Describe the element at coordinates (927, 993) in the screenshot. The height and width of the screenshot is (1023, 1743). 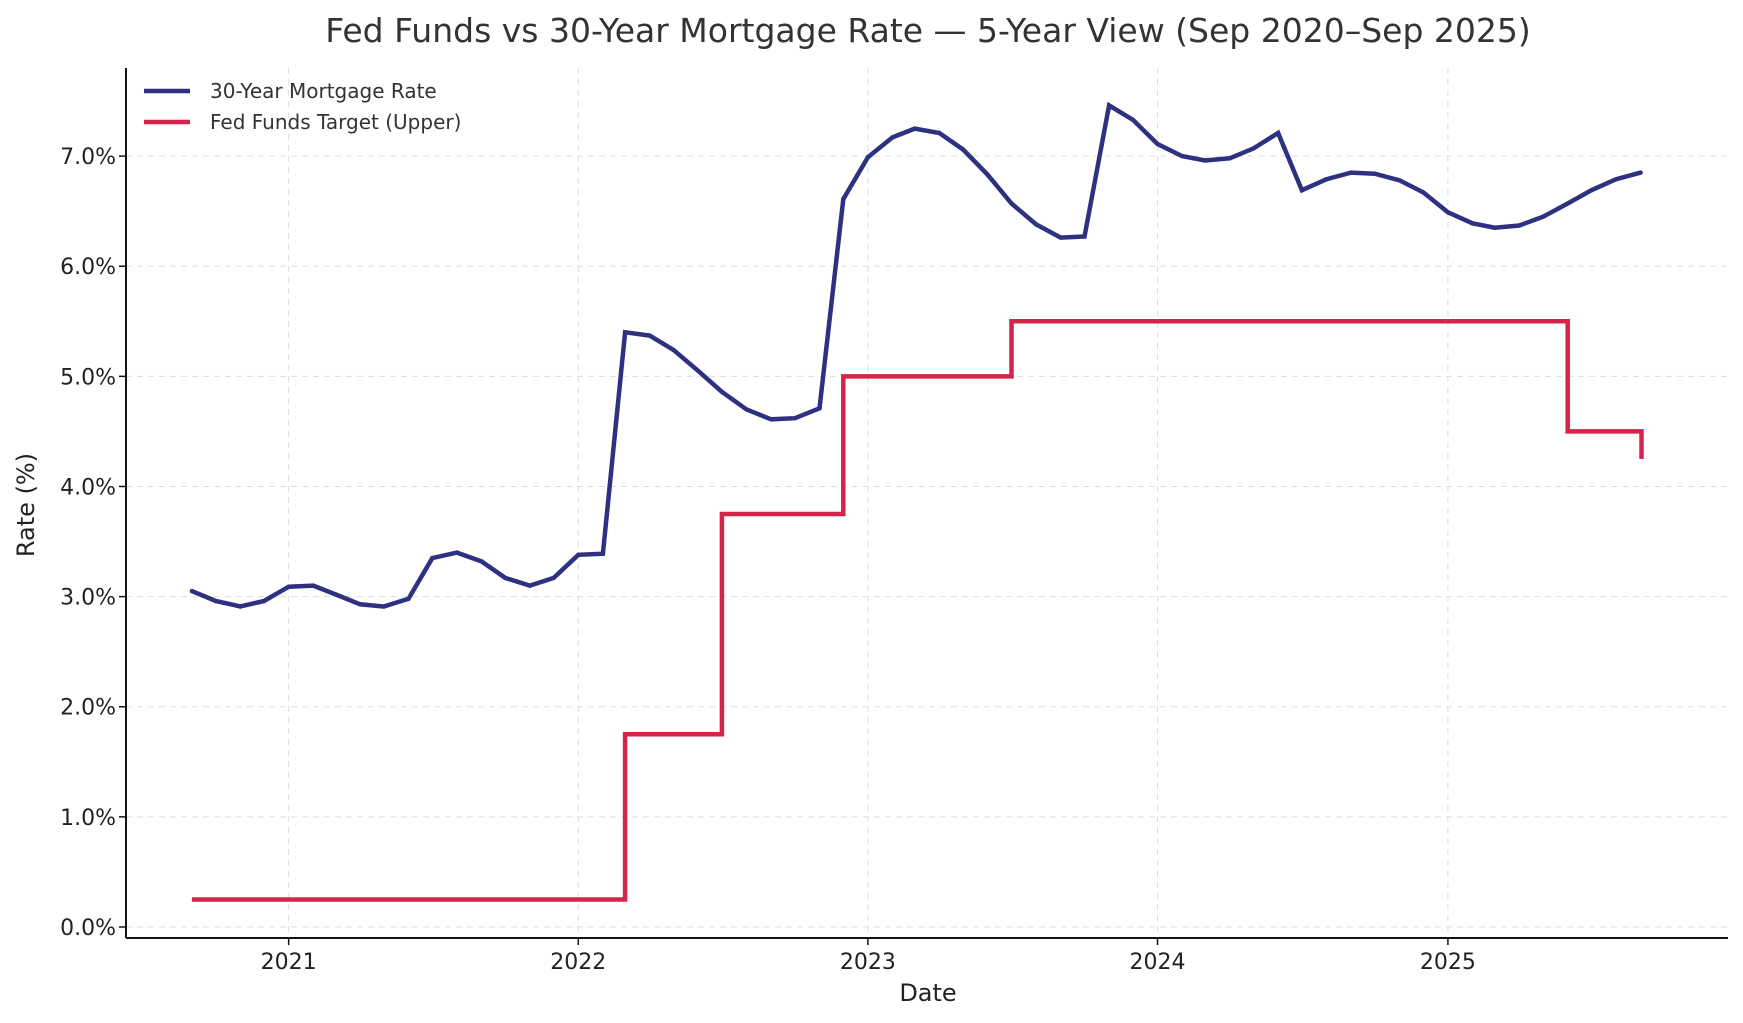
I see `x-axis-label: Date` at that location.